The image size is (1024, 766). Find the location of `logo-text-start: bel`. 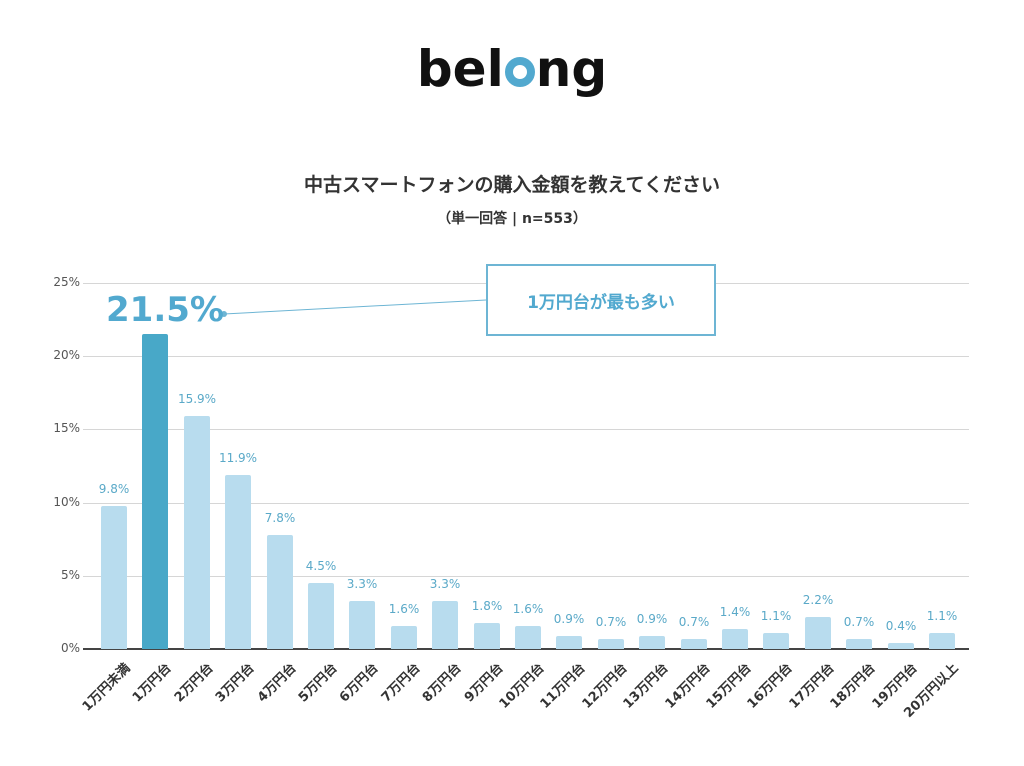

logo-text-start: bel is located at coordinates (460, 69).